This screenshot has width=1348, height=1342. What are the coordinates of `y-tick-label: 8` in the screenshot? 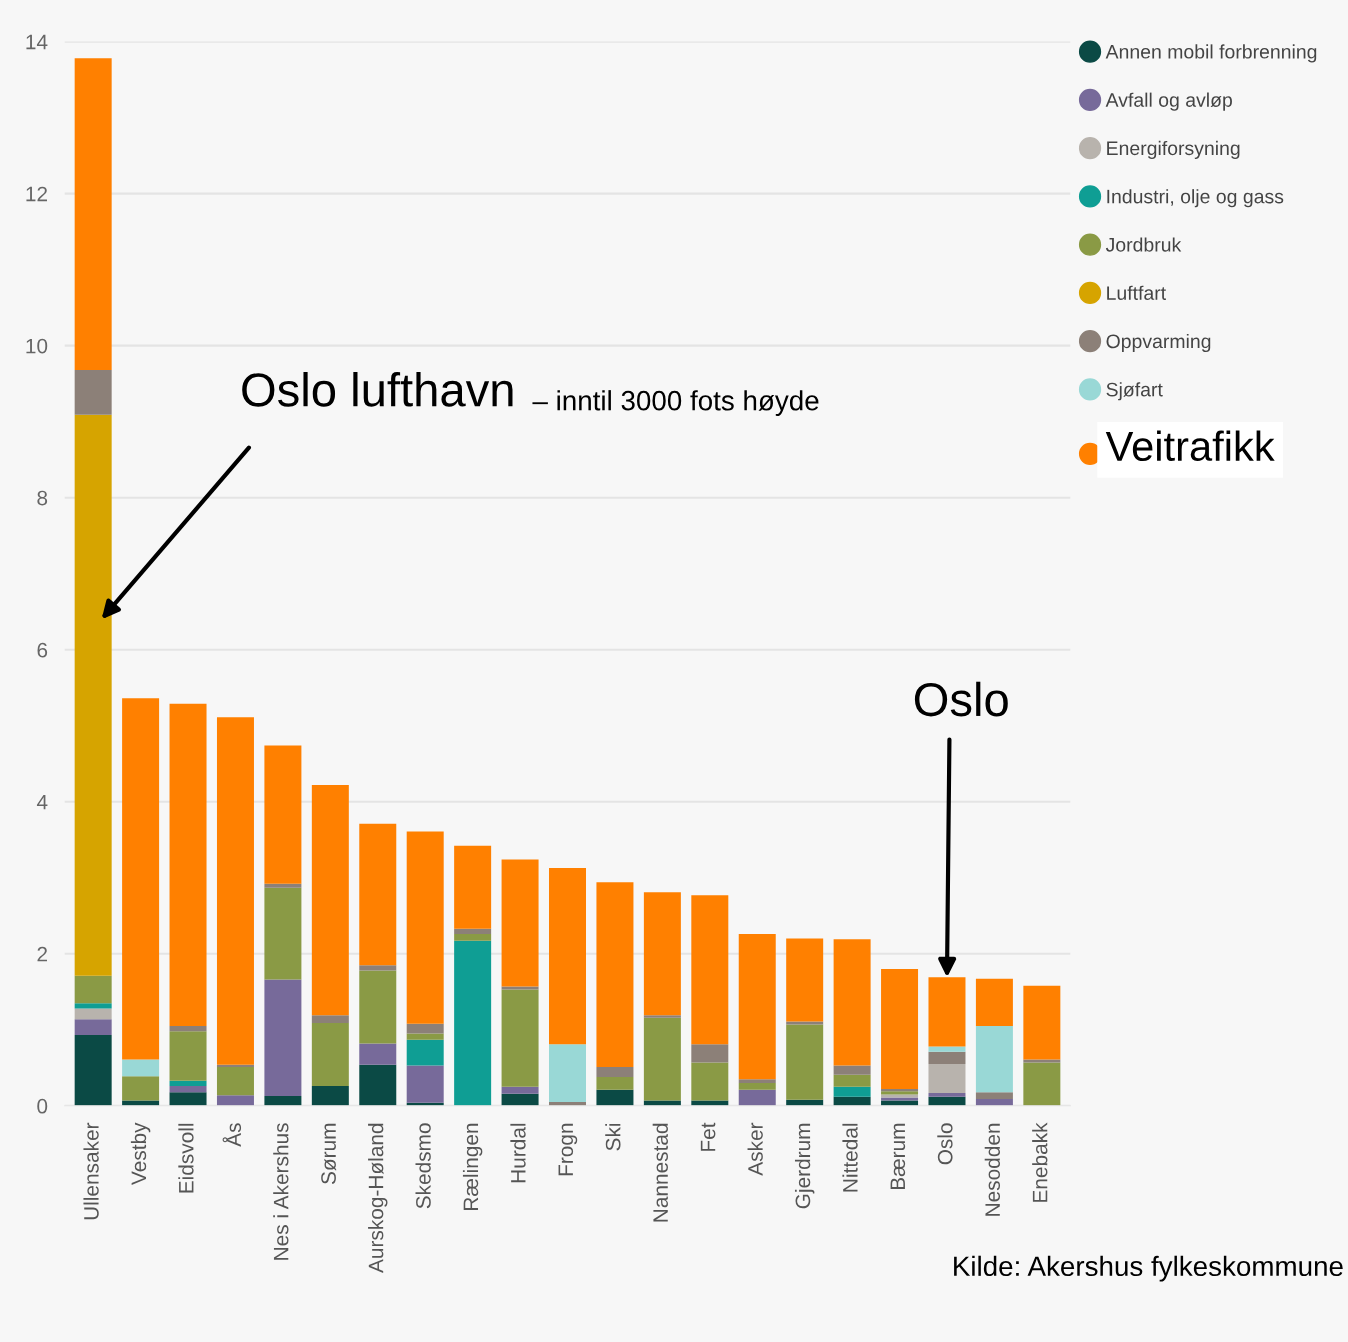 It's located at (42, 498).